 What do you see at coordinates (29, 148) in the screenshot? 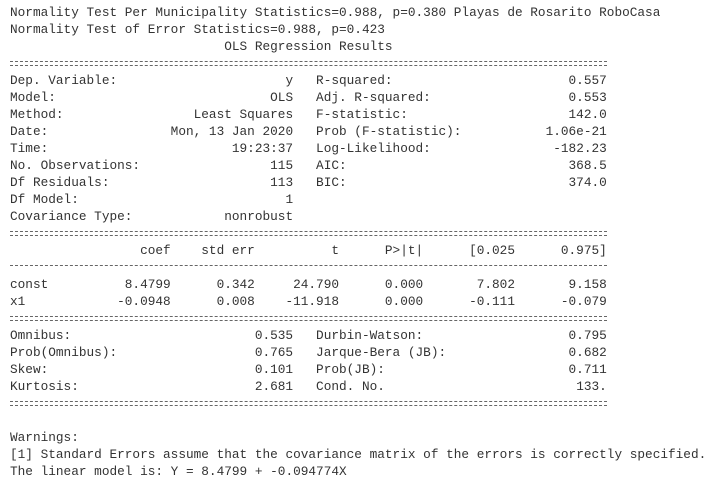
I see `stat-label: Time:` at bounding box center [29, 148].